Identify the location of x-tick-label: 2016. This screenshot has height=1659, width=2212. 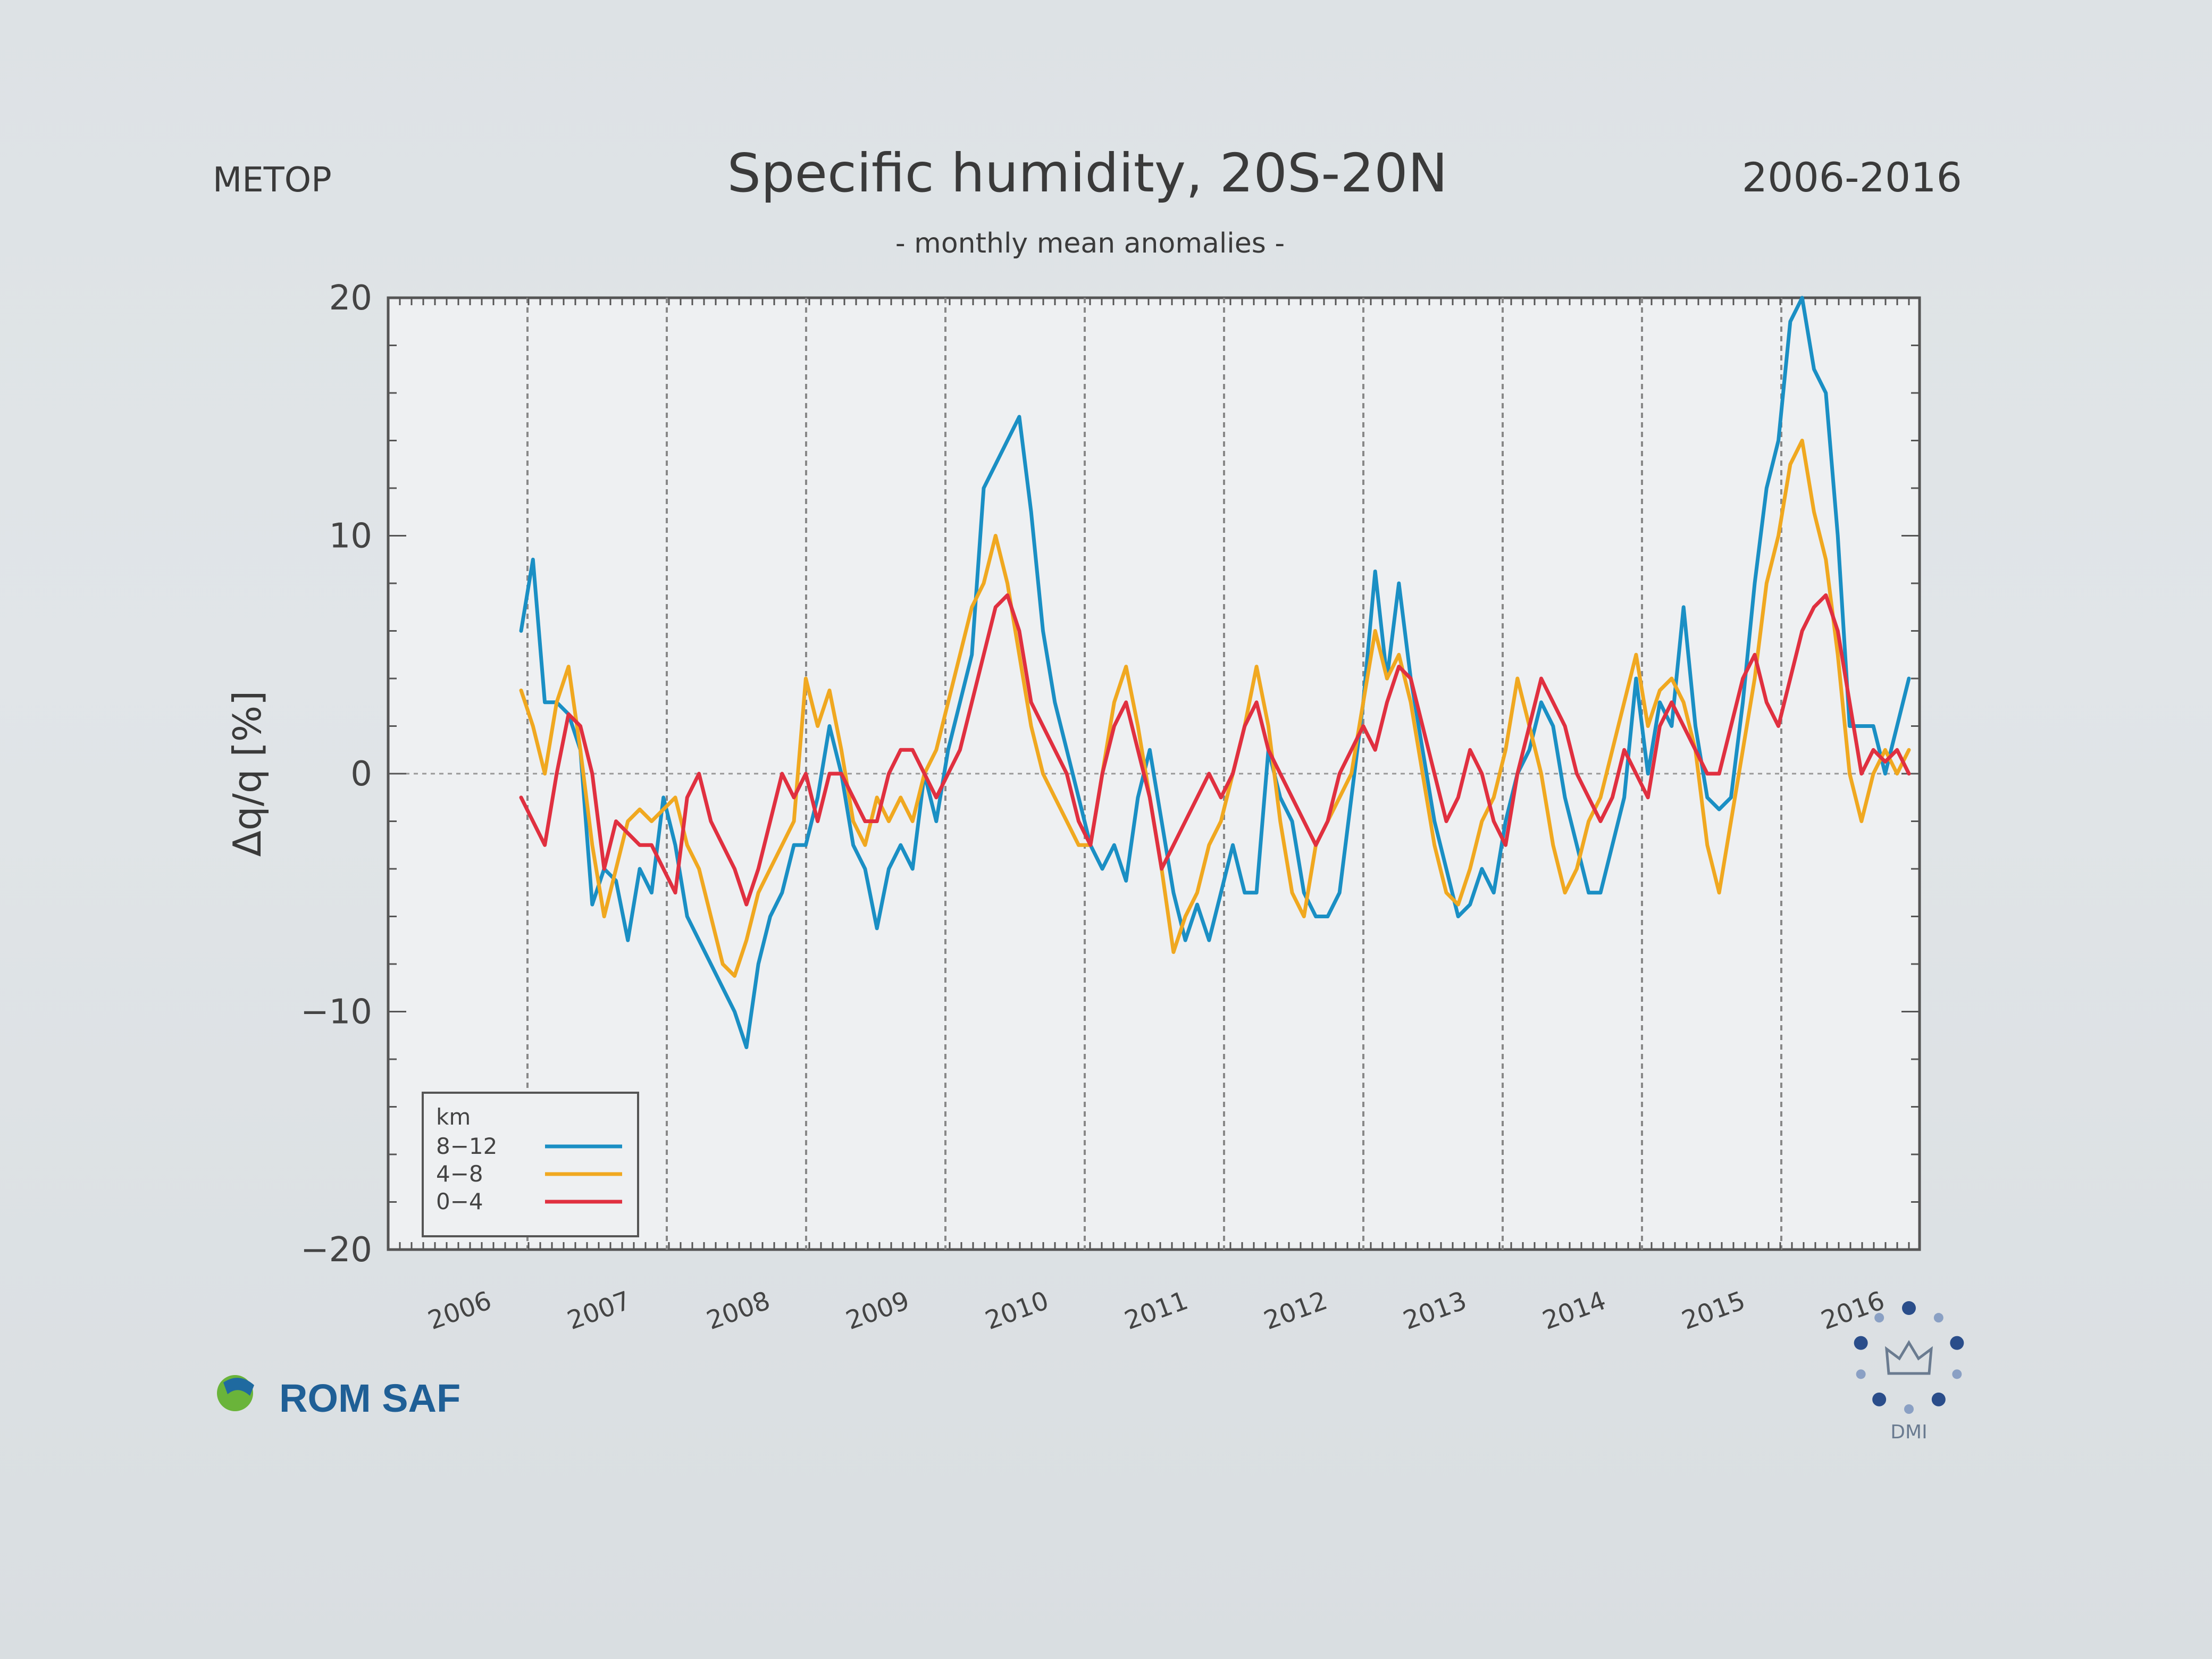
(1853, 1311).